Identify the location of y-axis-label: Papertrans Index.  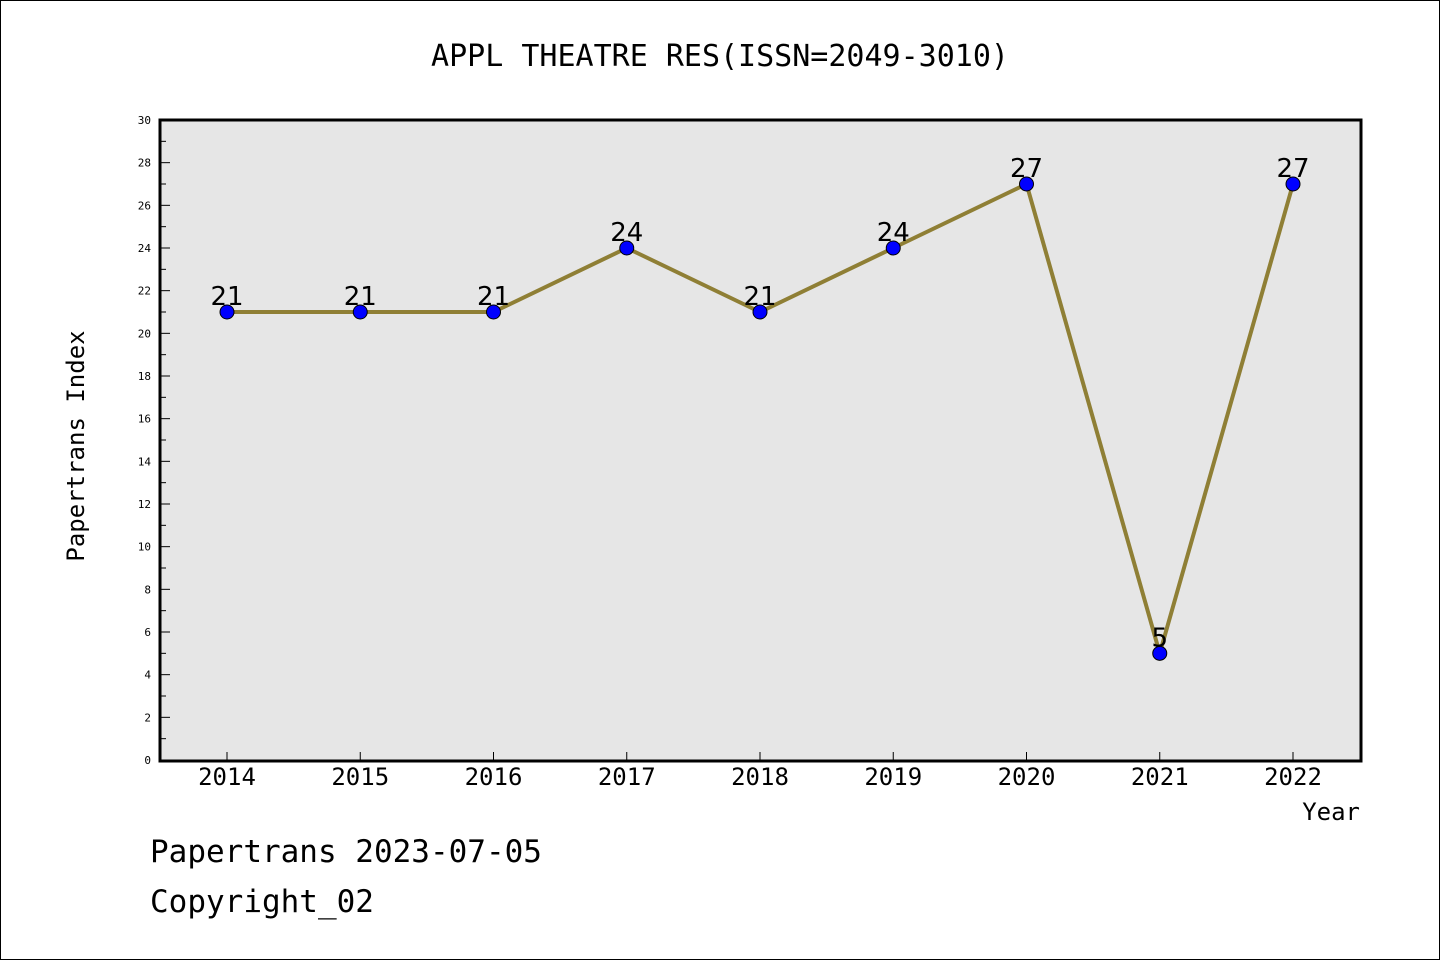
(76, 445).